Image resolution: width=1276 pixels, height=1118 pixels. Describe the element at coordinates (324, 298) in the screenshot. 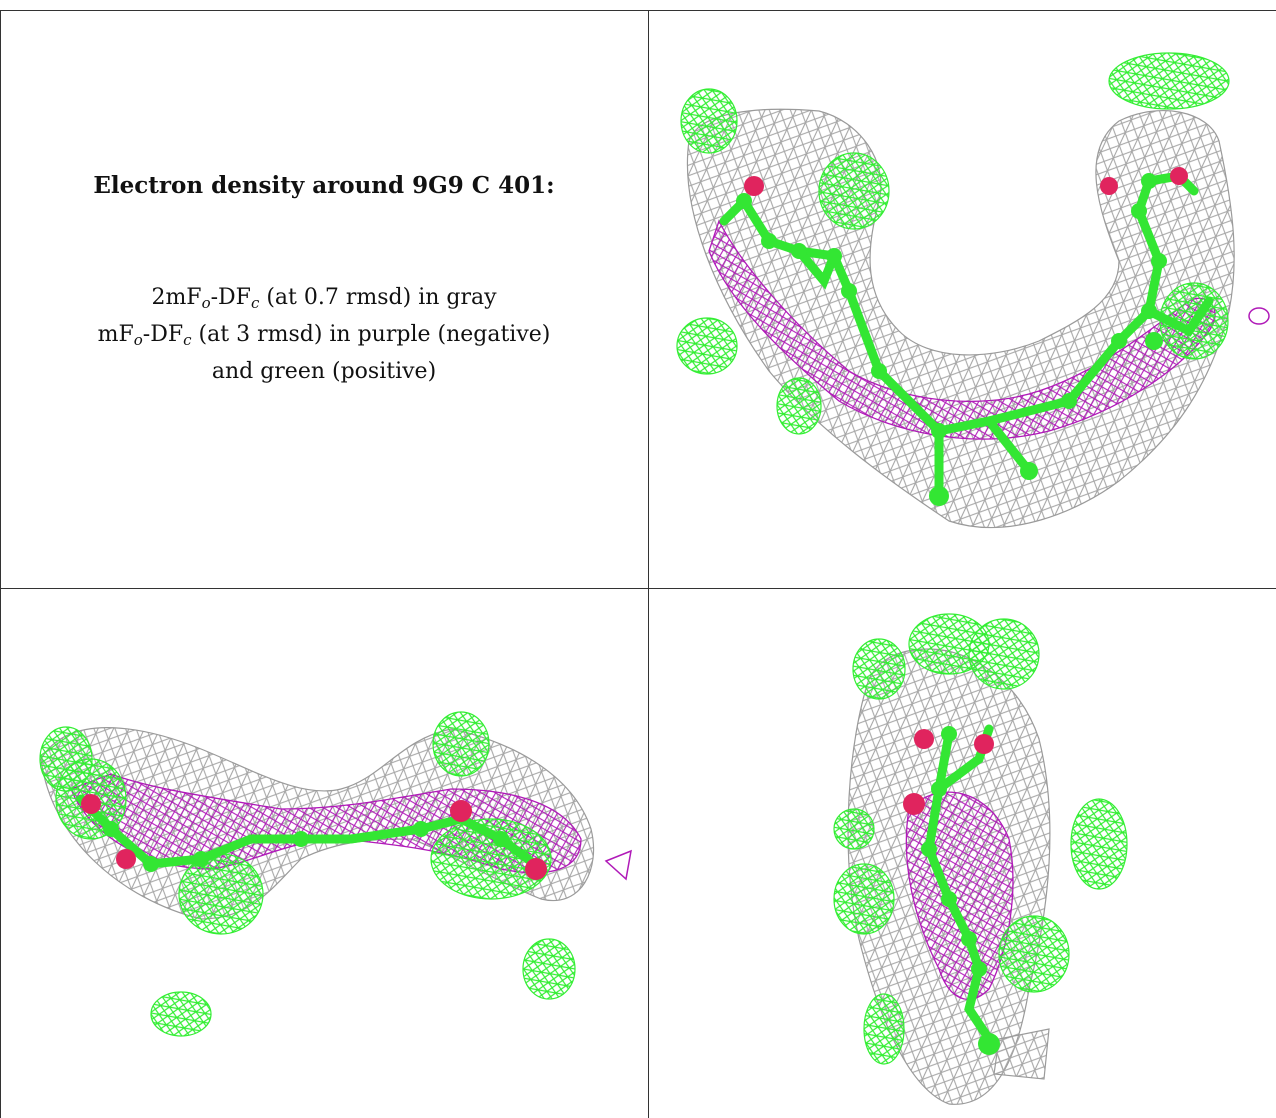

I see `legend-line-gray: 2mFo-DFc (at 0.7 rmsd) in gray` at that location.